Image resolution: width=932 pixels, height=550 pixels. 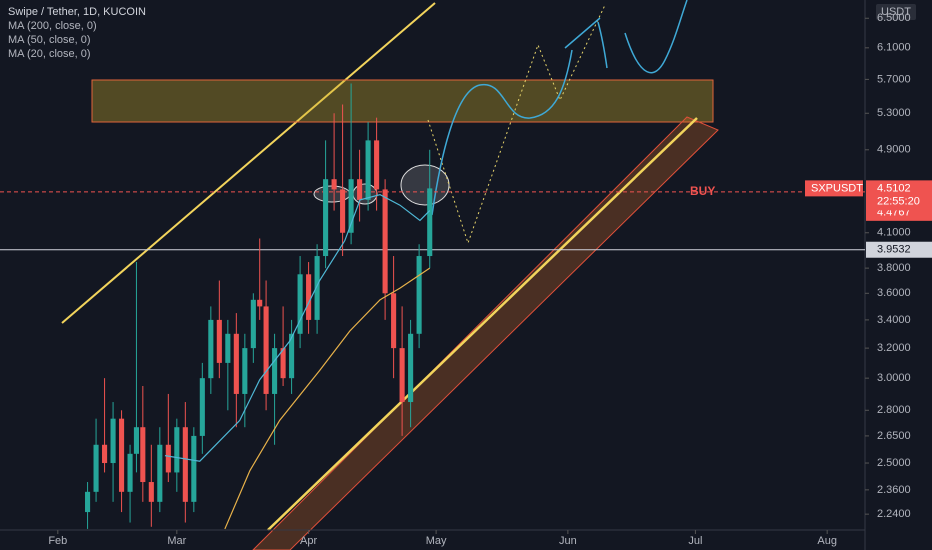 I want to click on price-label: 4.5102, so click(x=894, y=188).